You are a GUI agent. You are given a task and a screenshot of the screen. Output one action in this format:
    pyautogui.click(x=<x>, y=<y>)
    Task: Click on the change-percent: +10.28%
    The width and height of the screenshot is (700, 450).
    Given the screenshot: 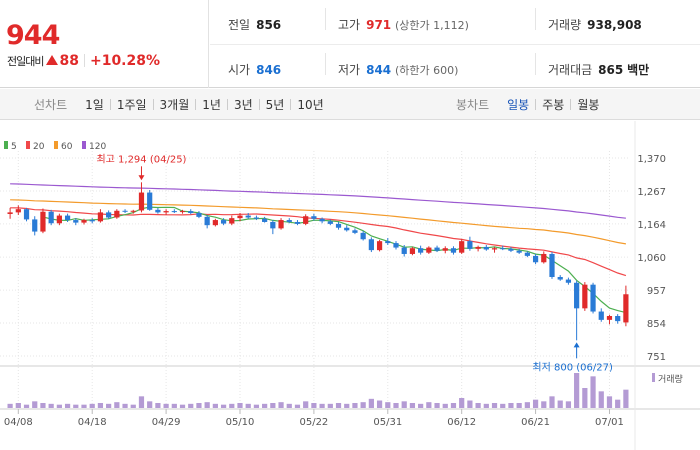 What is the action you would take?
    pyautogui.click(x=125, y=61)
    